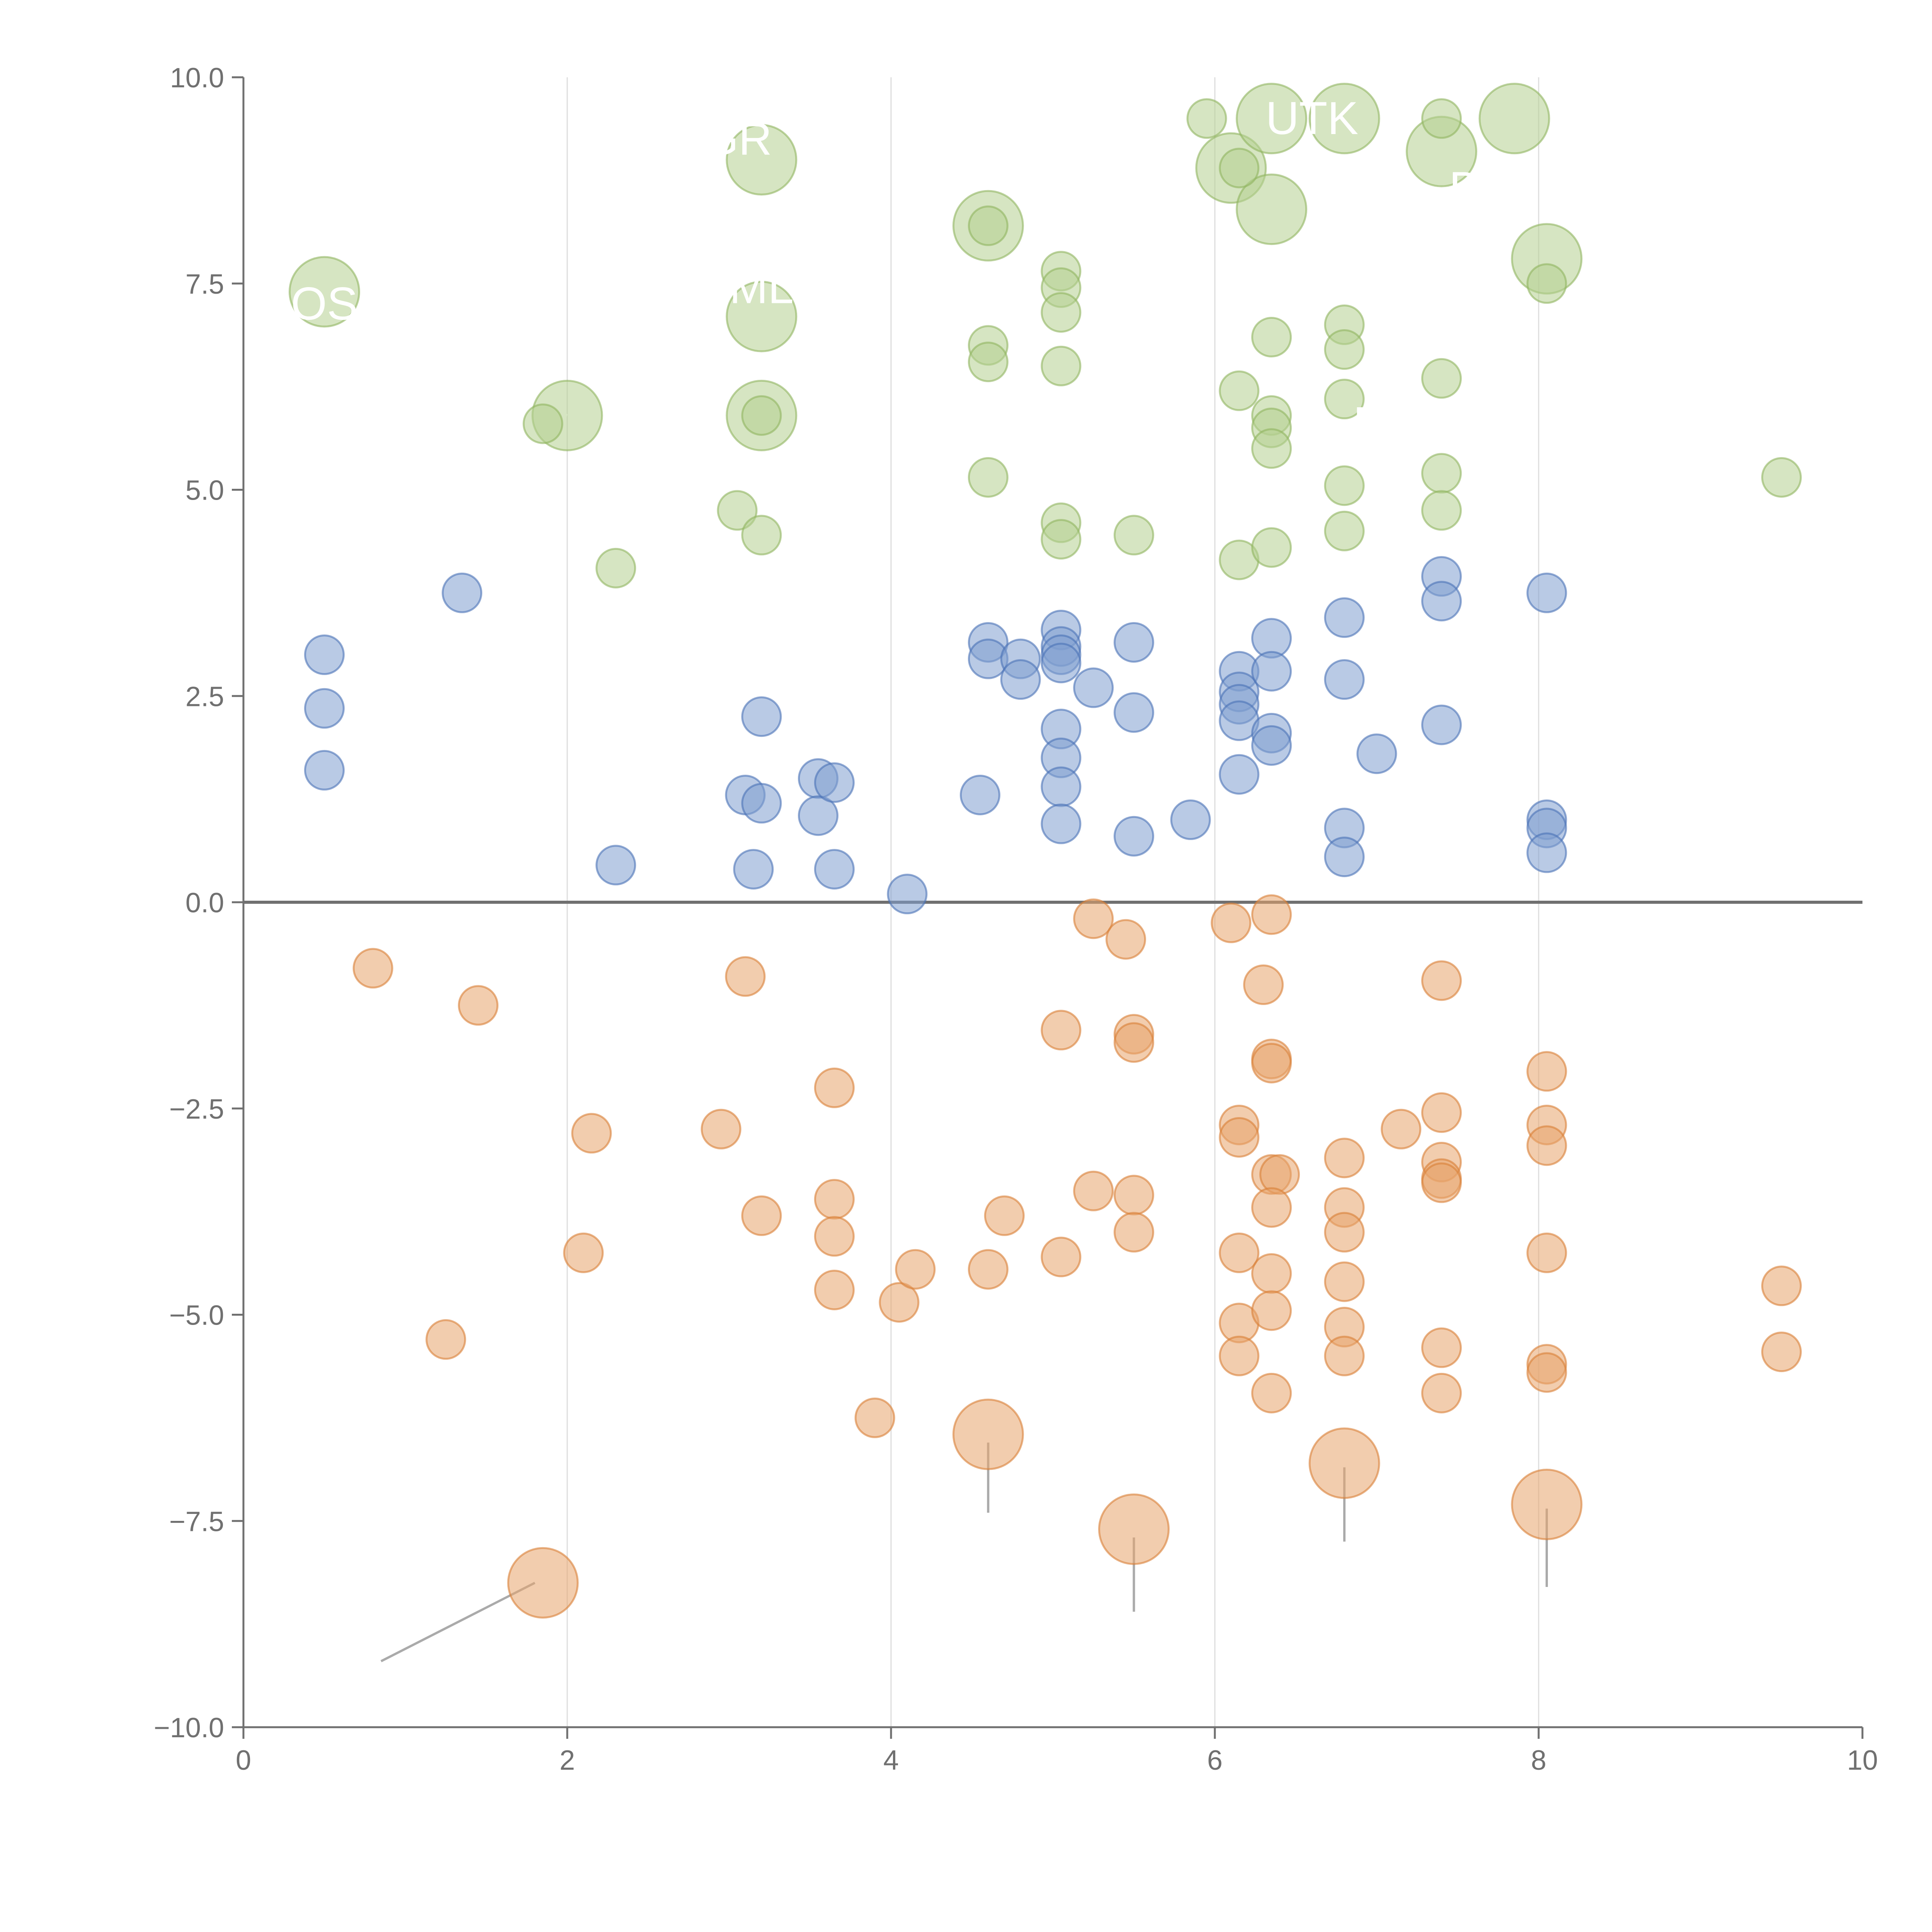 Image resolution: width=1932 pixels, height=1932 pixels. What do you see at coordinates (458, 1622) in the screenshot?
I see `leader-line` at bounding box center [458, 1622].